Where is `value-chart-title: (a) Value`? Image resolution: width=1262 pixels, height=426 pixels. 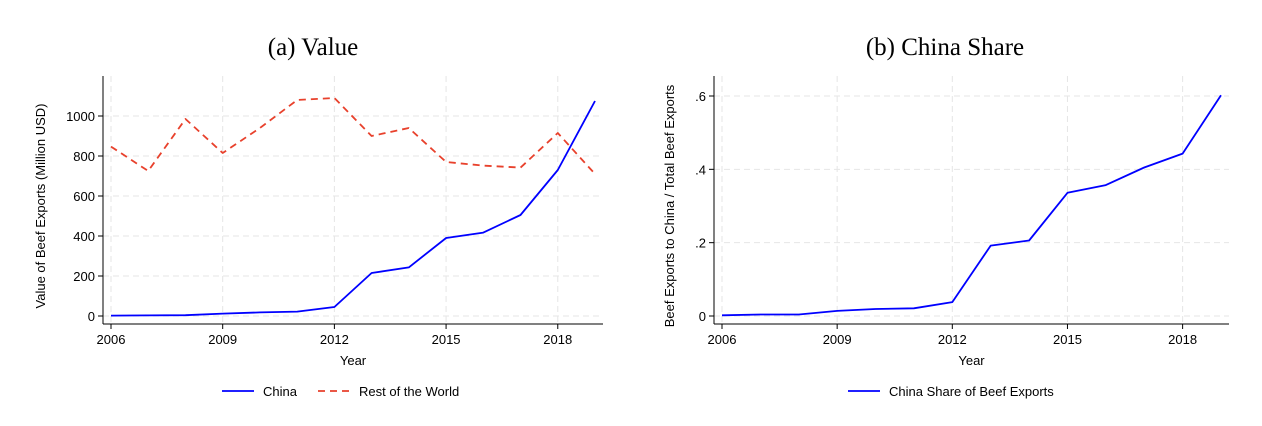
value-chart-title: (a) Value is located at coordinates (313, 47).